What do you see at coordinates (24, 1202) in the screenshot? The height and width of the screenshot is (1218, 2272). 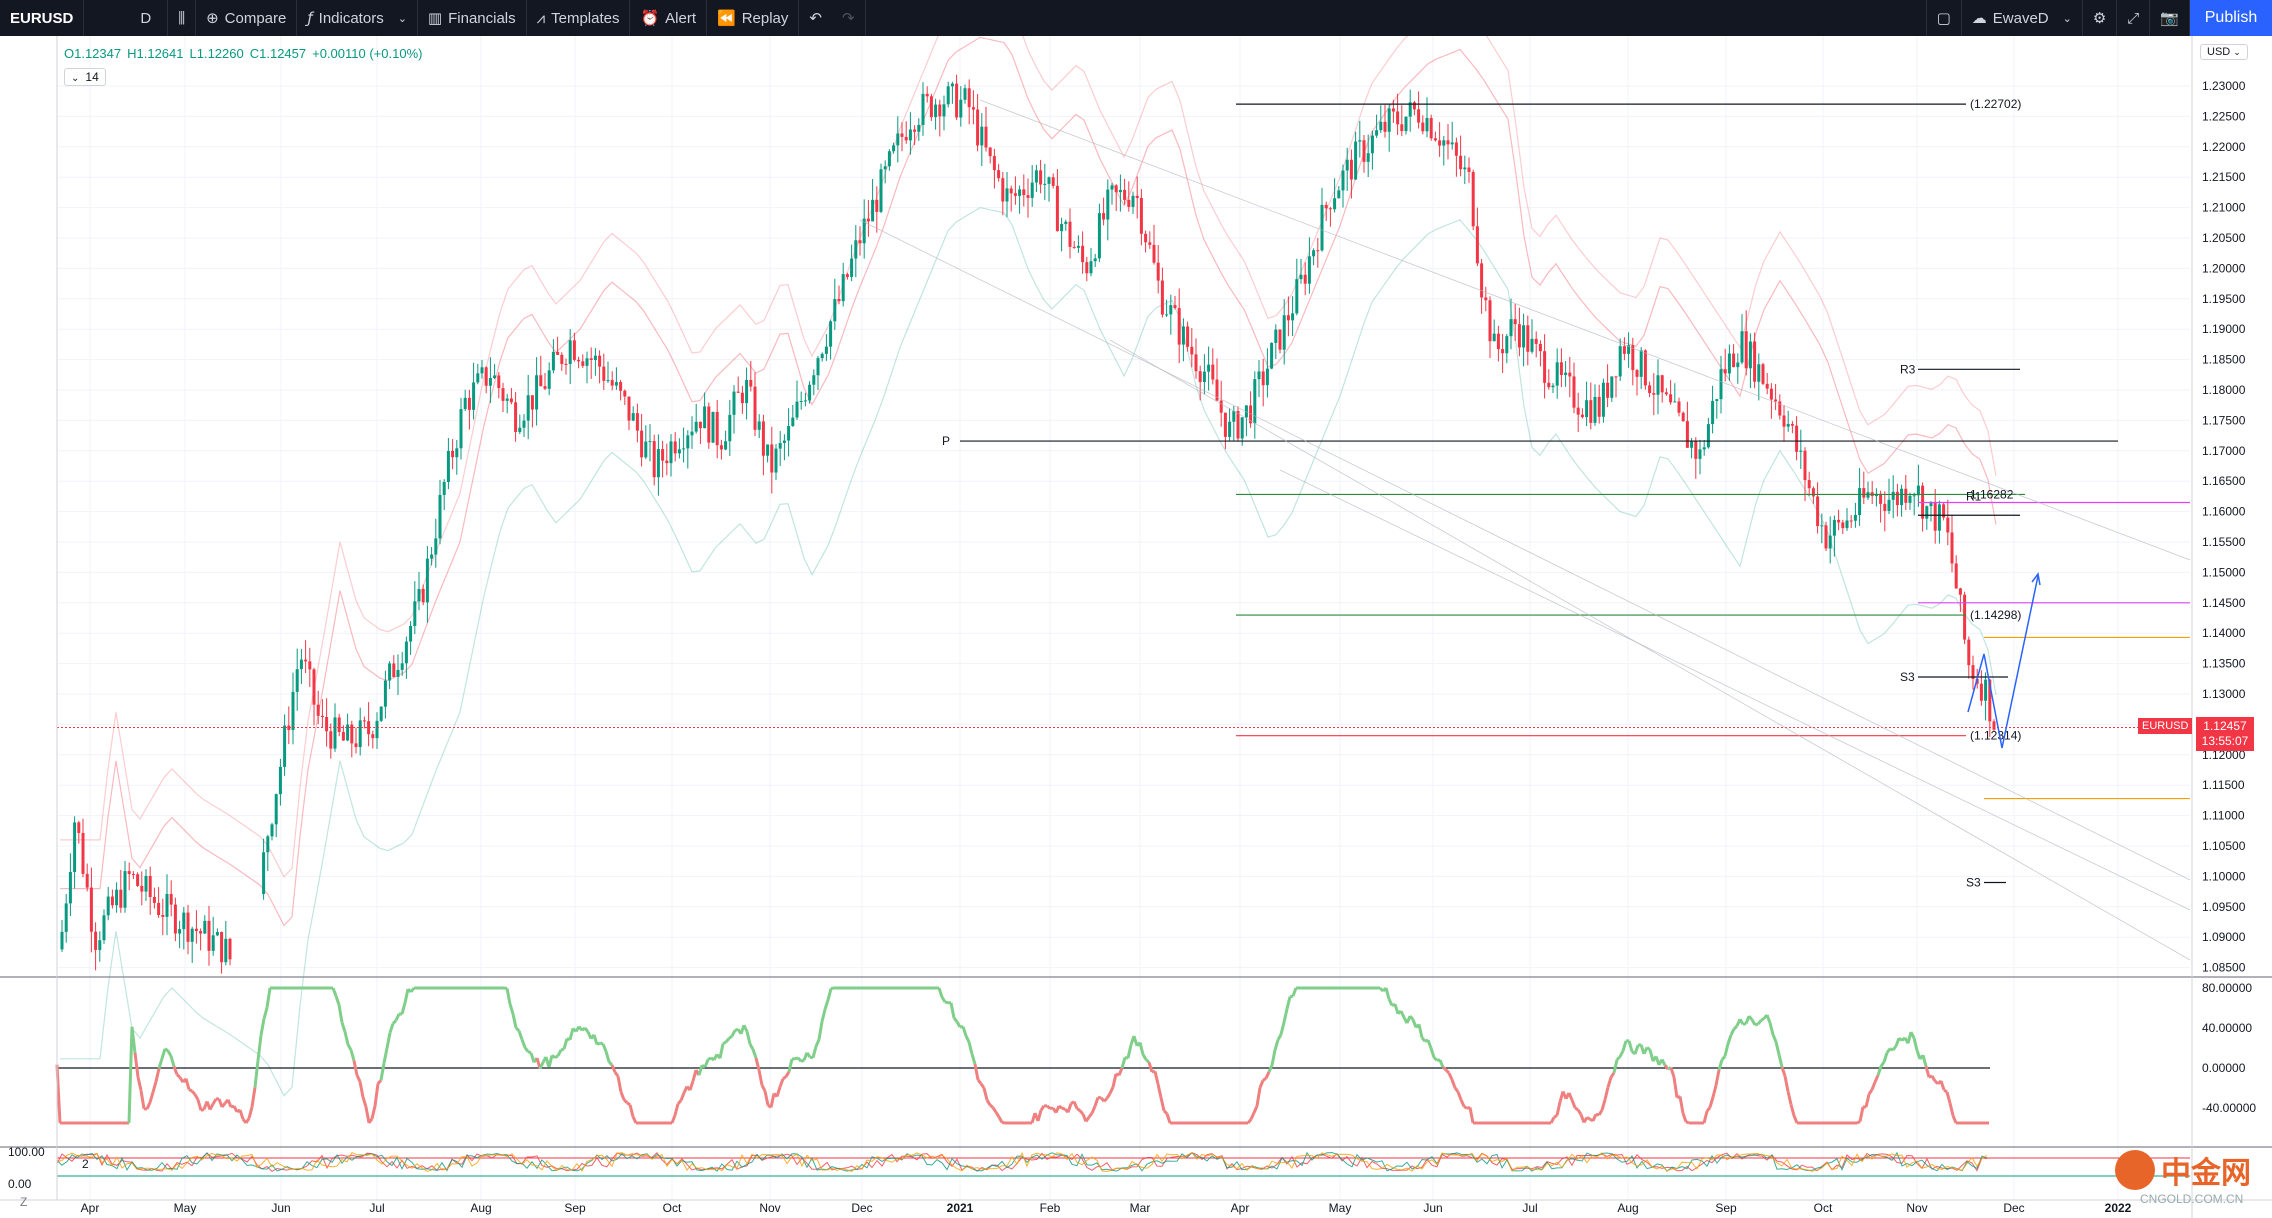 I see `timezone-toggle: Z` at bounding box center [24, 1202].